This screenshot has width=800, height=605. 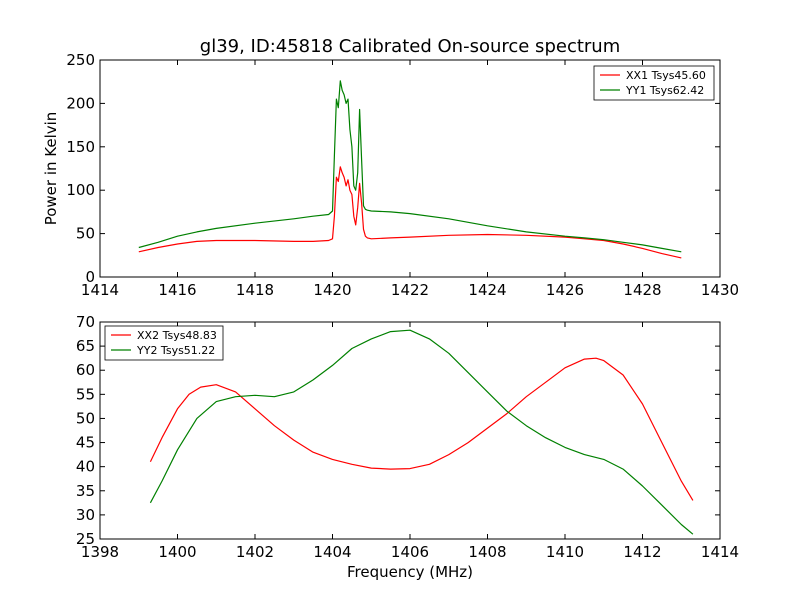 I want to click on y-tick-label: 60, so click(x=85, y=370).